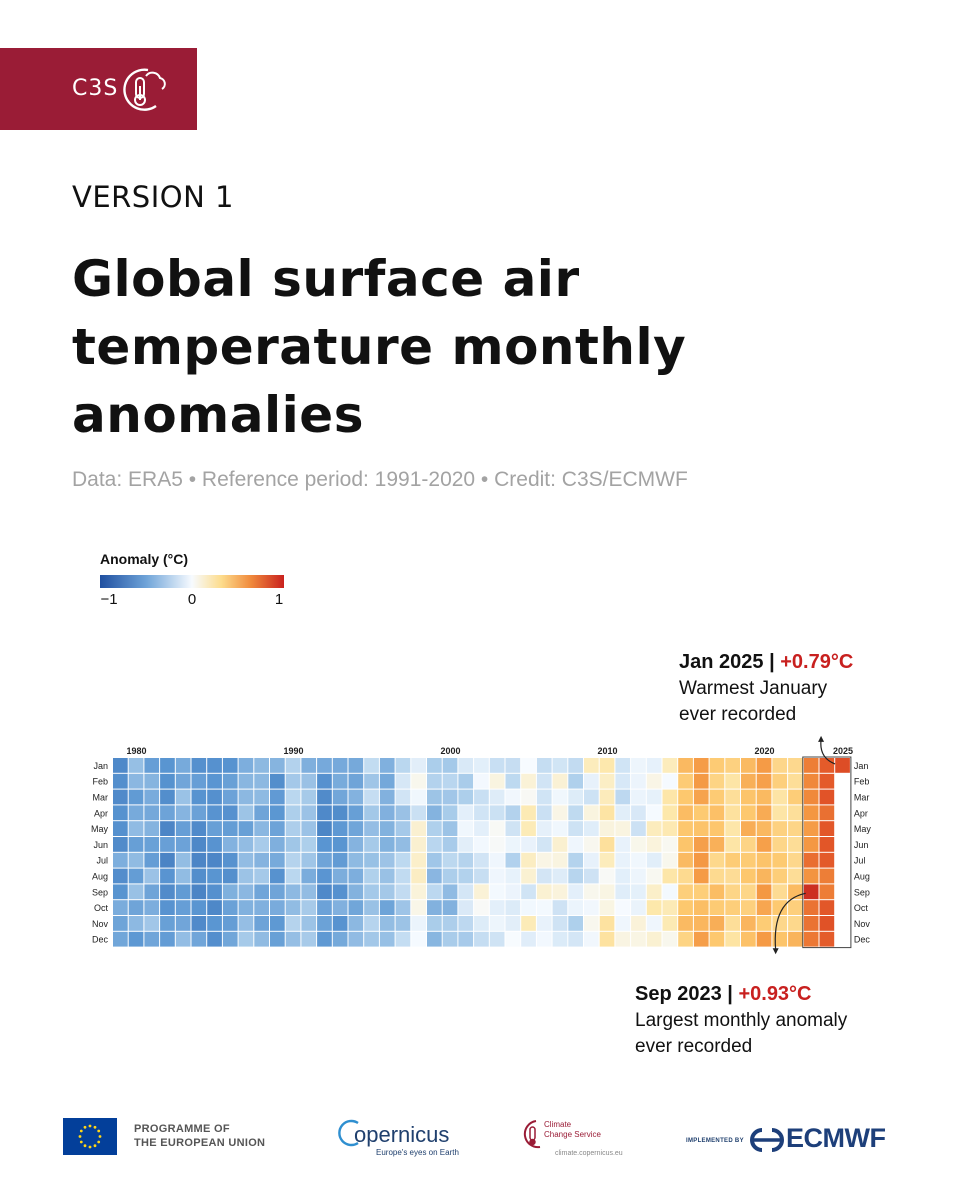 This screenshot has width=960, height=1200. Describe the element at coordinates (753, 688) in the screenshot. I see `annotation-jan-2025-line1: Warmest January` at that location.